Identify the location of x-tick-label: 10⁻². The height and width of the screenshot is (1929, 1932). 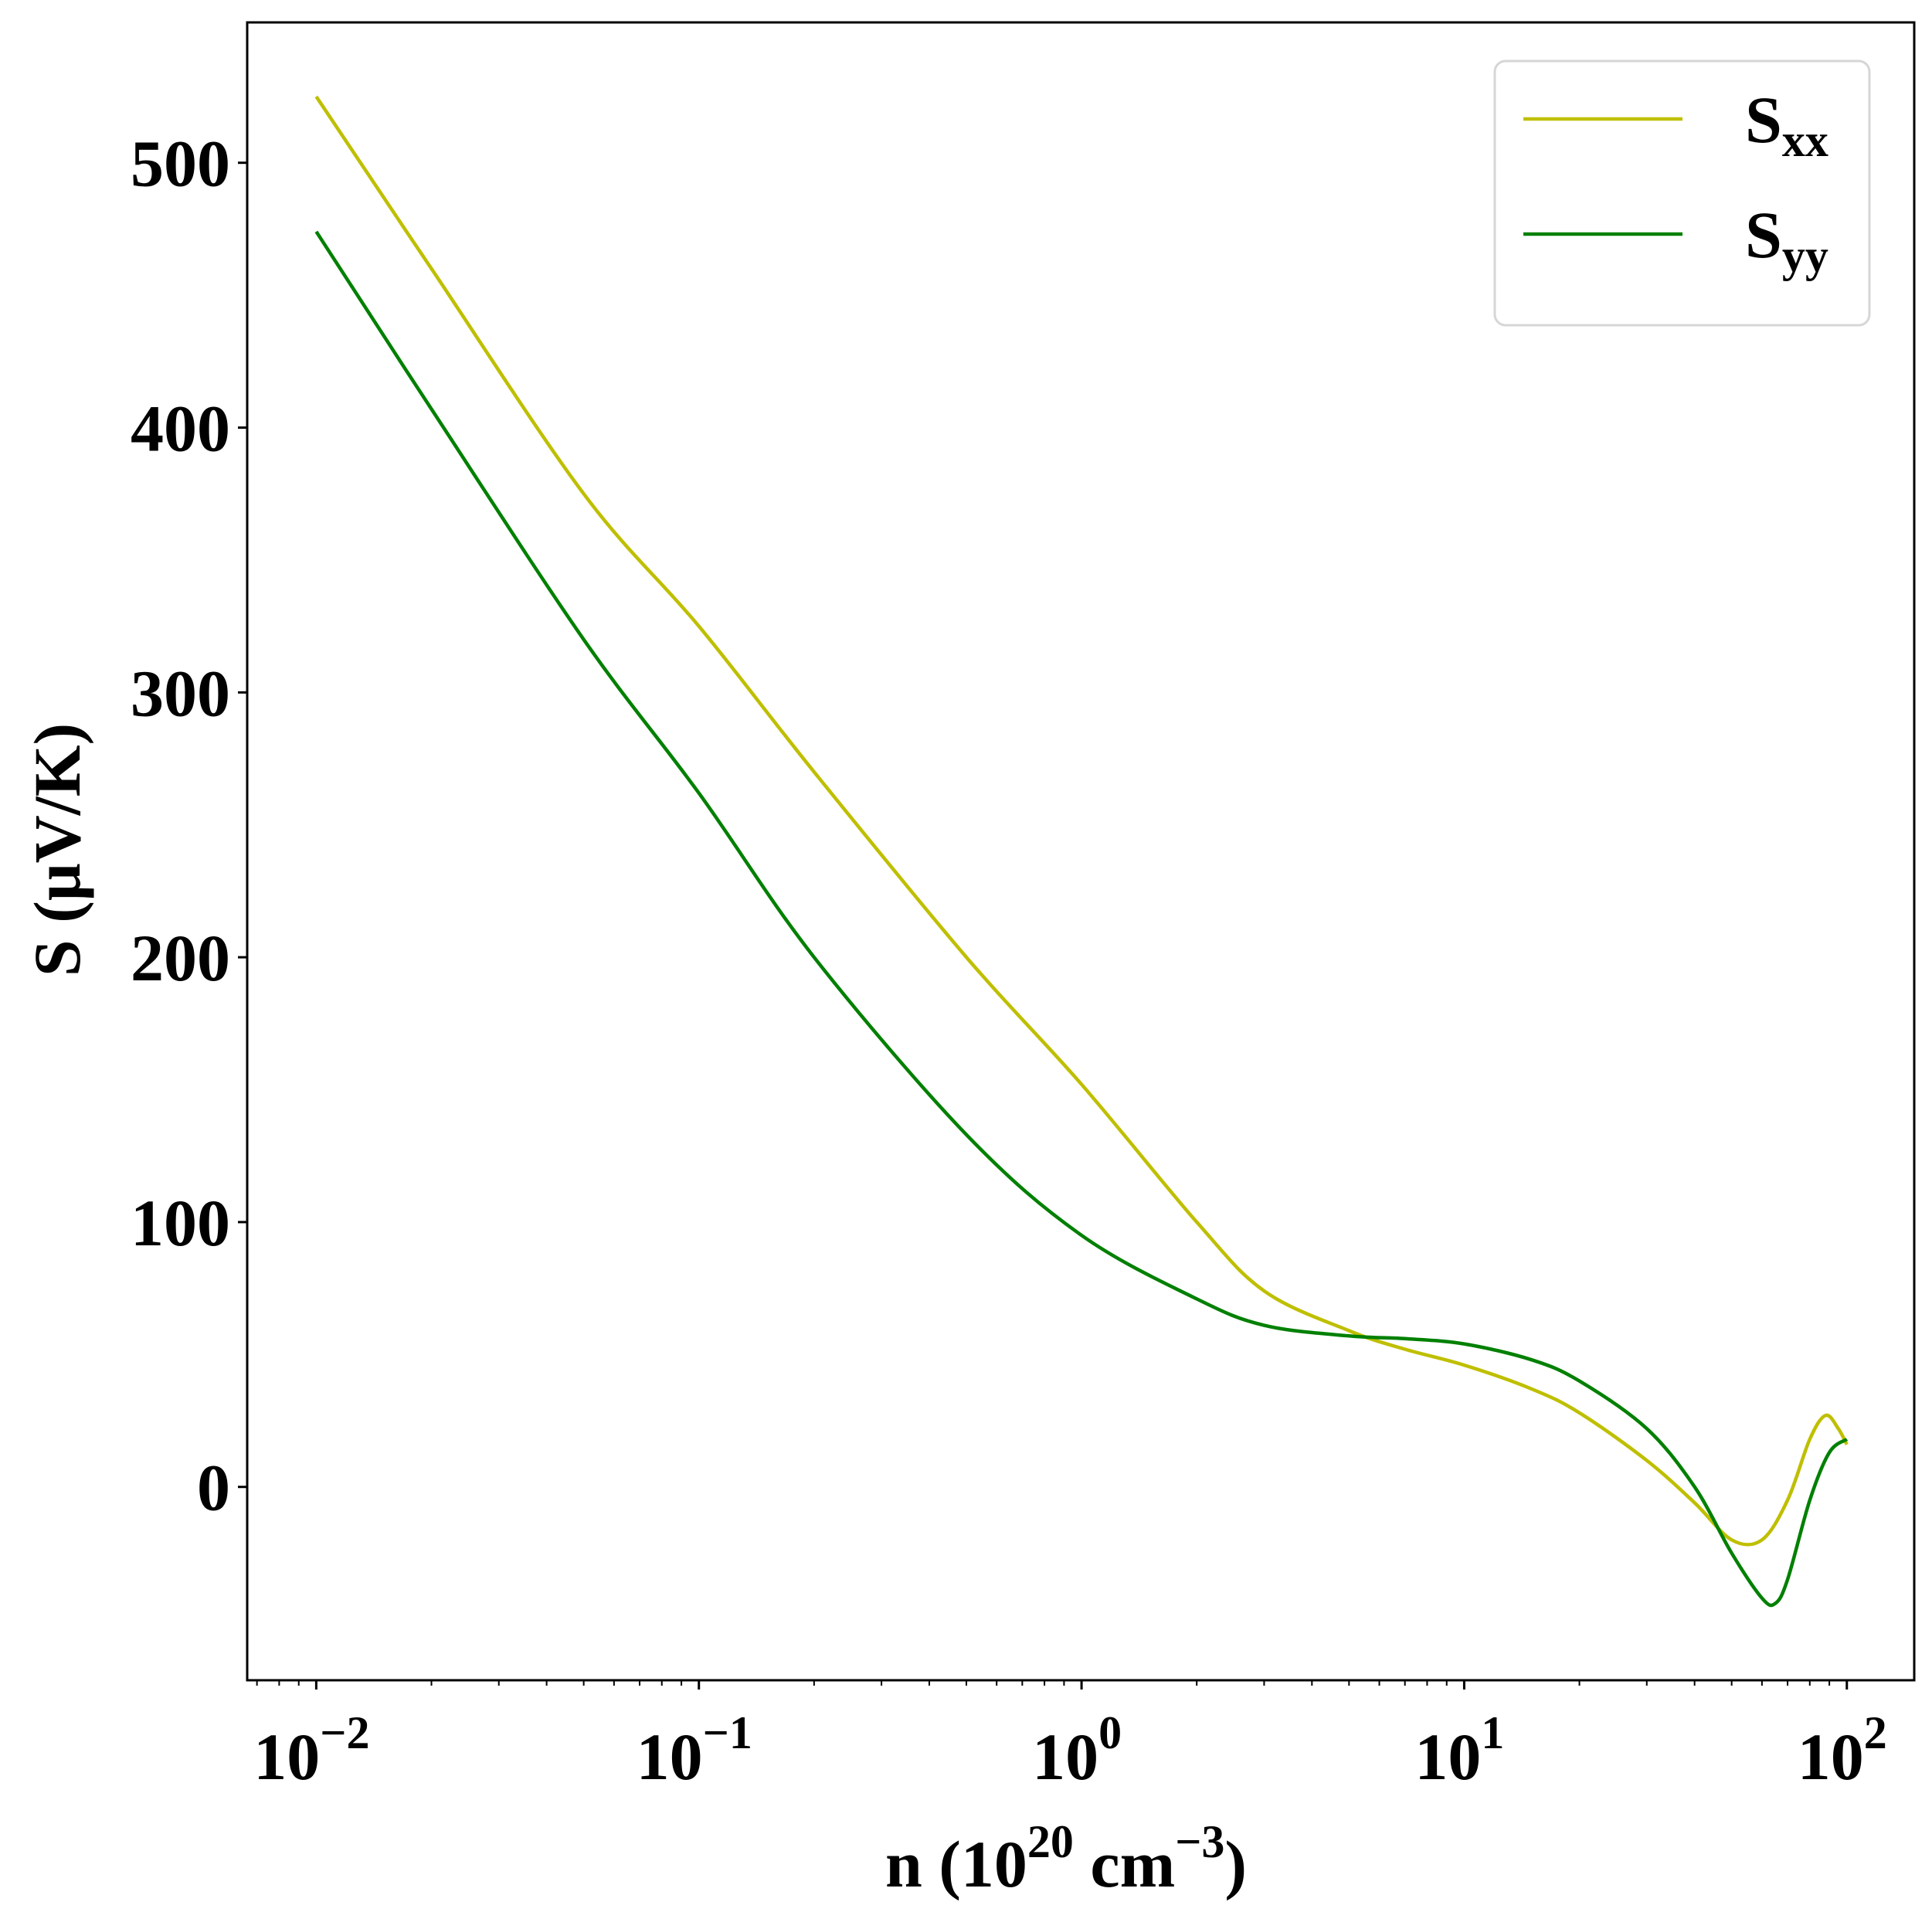
(311, 1750).